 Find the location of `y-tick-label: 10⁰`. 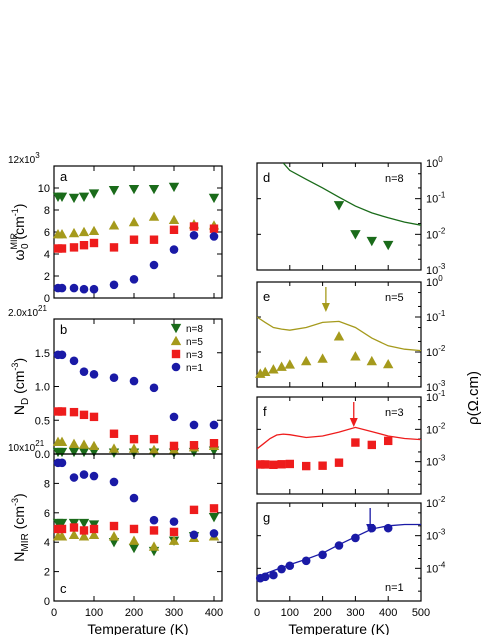

y-tick-label: 10⁰ is located at coordinates (434, 281).